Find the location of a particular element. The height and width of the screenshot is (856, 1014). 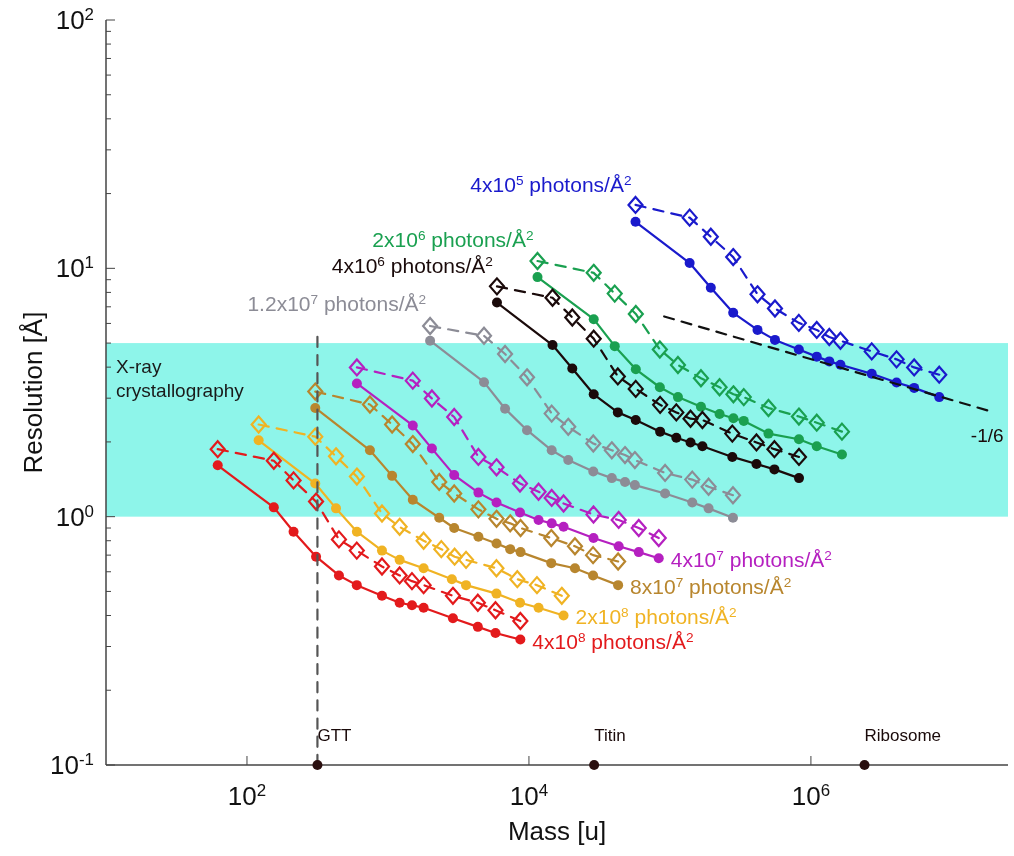

x-axis-title: Mass [u] is located at coordinates (557, 831).